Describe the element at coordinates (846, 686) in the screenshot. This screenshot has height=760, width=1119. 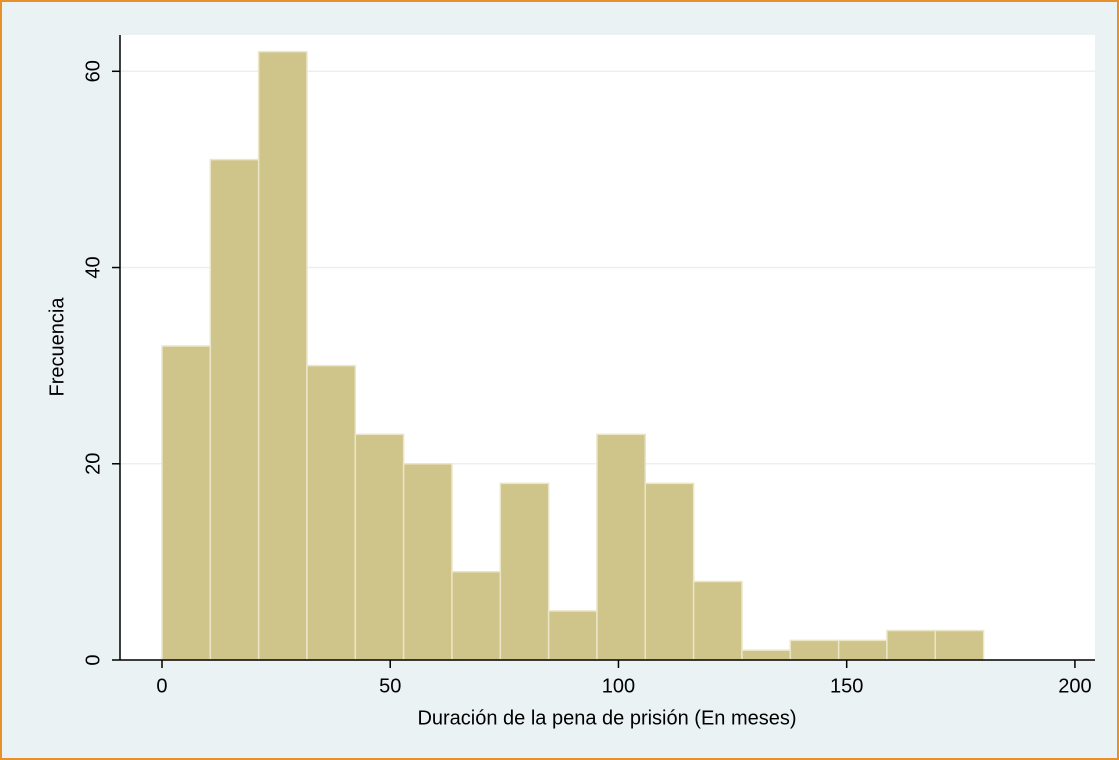
I see `x-tick-label: 150` at that location.